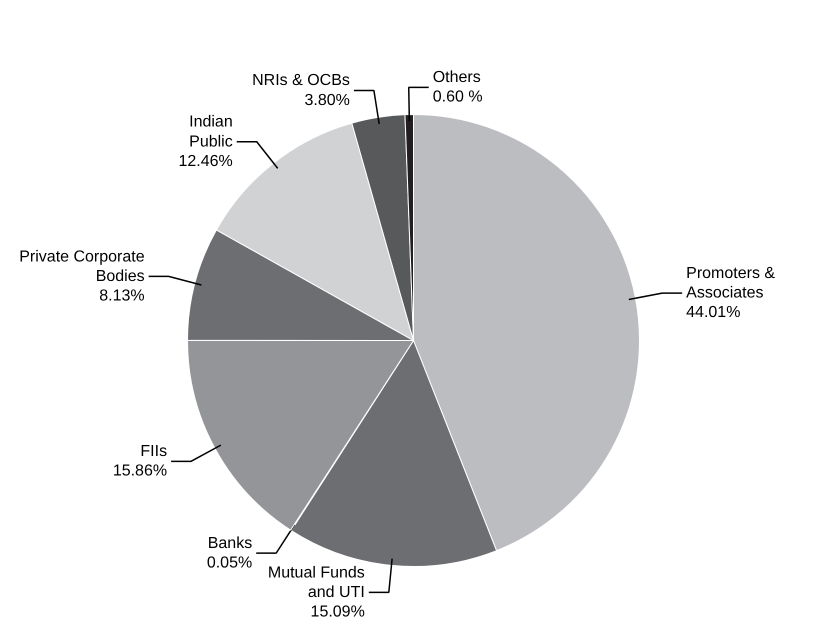 The image size is (828, 636). Describe the element at coordinates (456, 77) in the screenshot. I see `slice-label: Others` at that location.